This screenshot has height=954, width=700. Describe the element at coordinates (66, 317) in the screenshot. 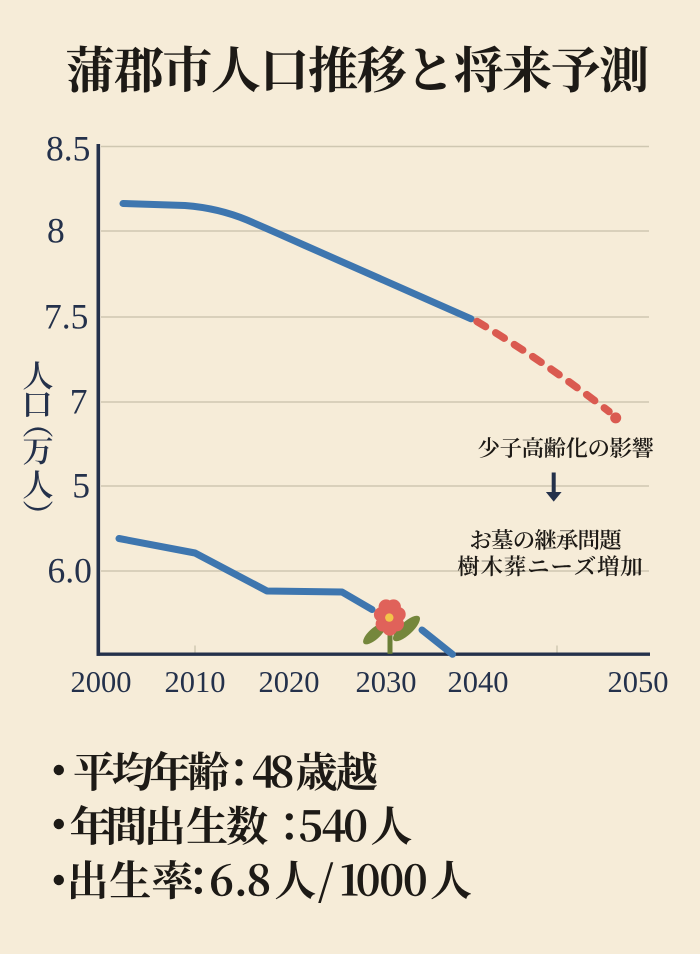

I see `svg-text: 7.5` at that location.